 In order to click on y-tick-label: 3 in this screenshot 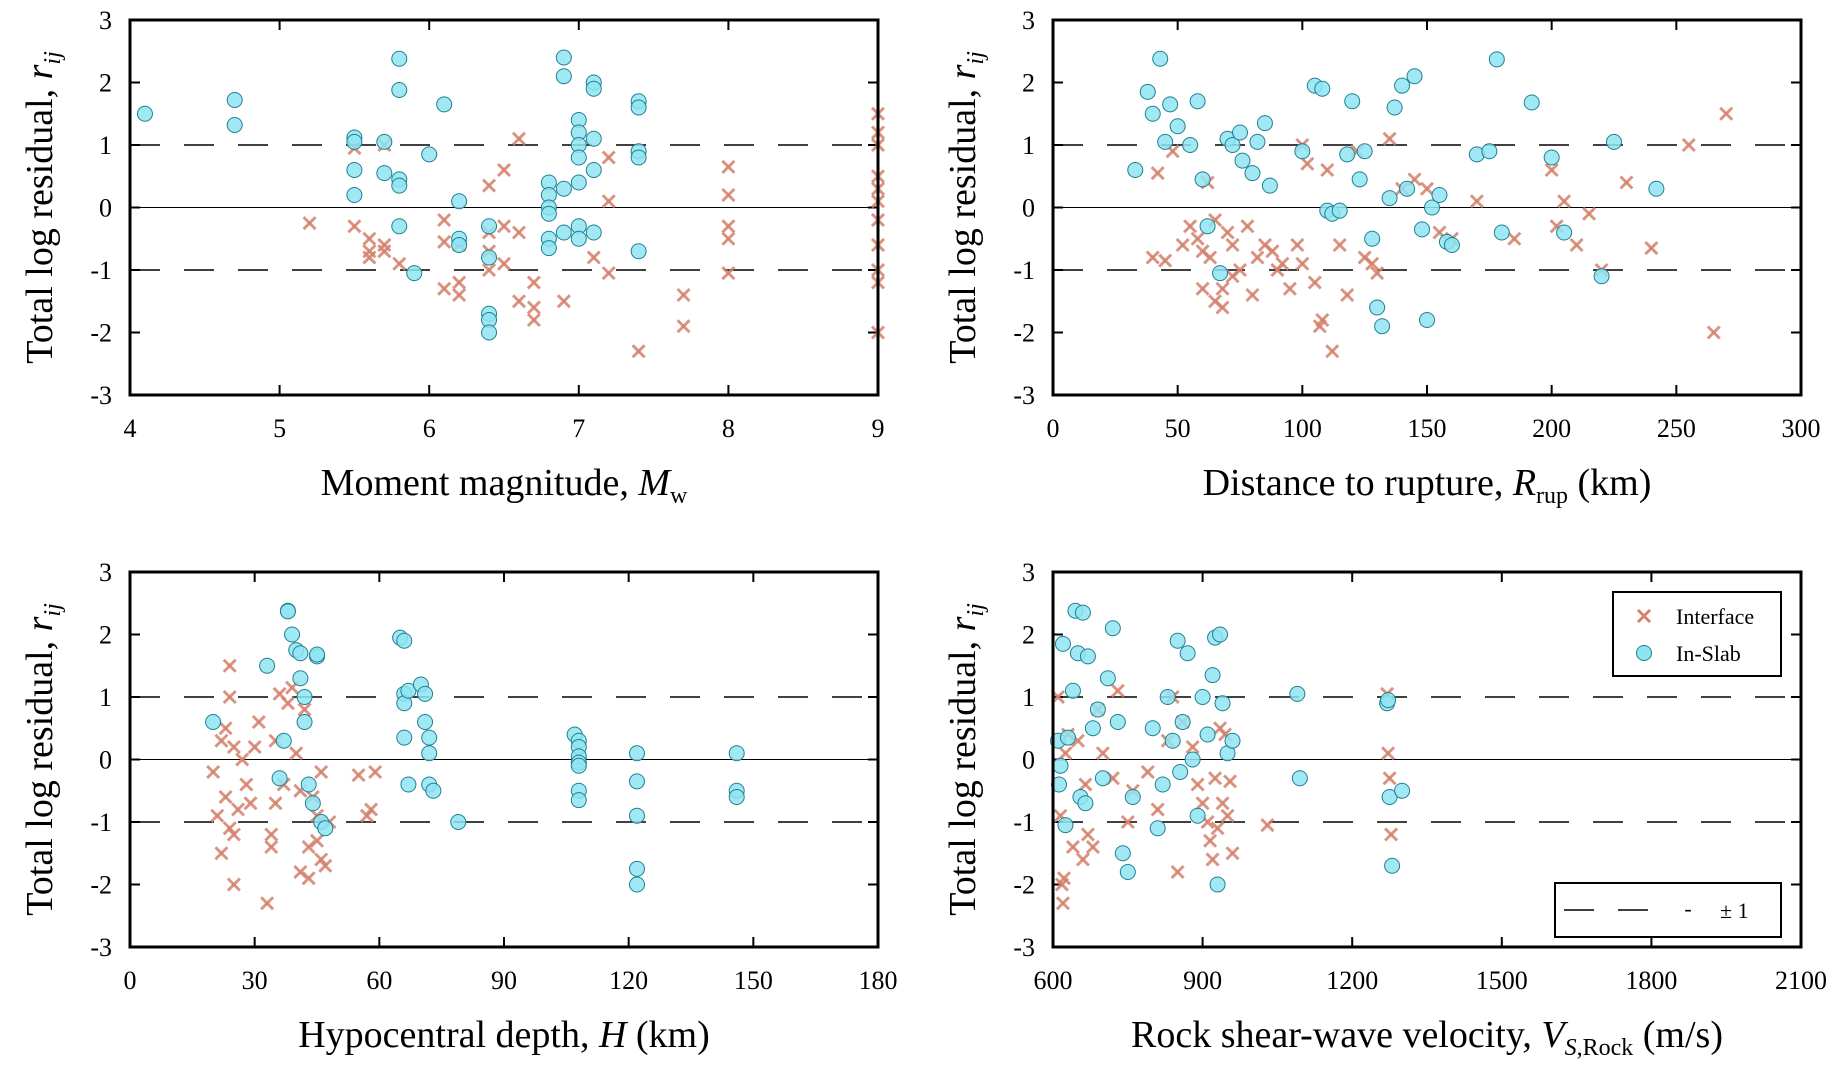, I will do `click(105, 20)`.